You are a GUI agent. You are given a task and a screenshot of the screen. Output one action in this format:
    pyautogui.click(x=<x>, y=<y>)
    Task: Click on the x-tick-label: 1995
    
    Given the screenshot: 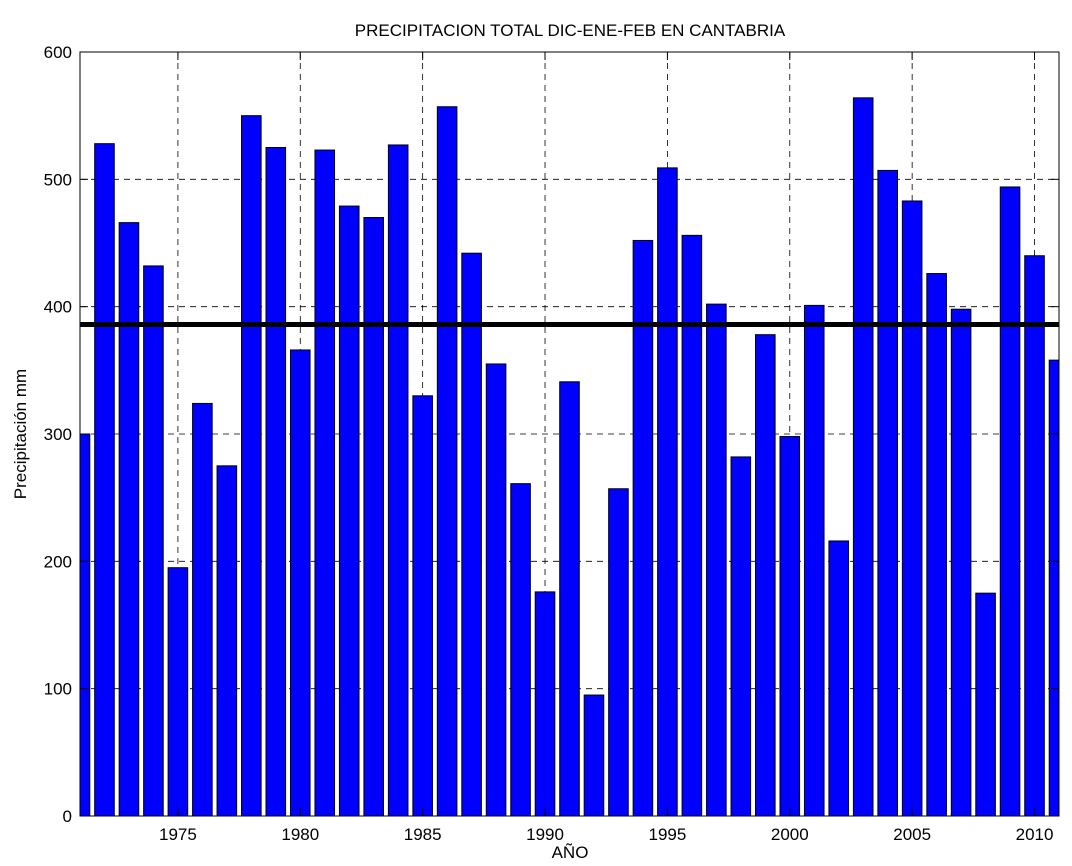 What is the action you would take?
    pyautogui.click(x=667, y=834)
    